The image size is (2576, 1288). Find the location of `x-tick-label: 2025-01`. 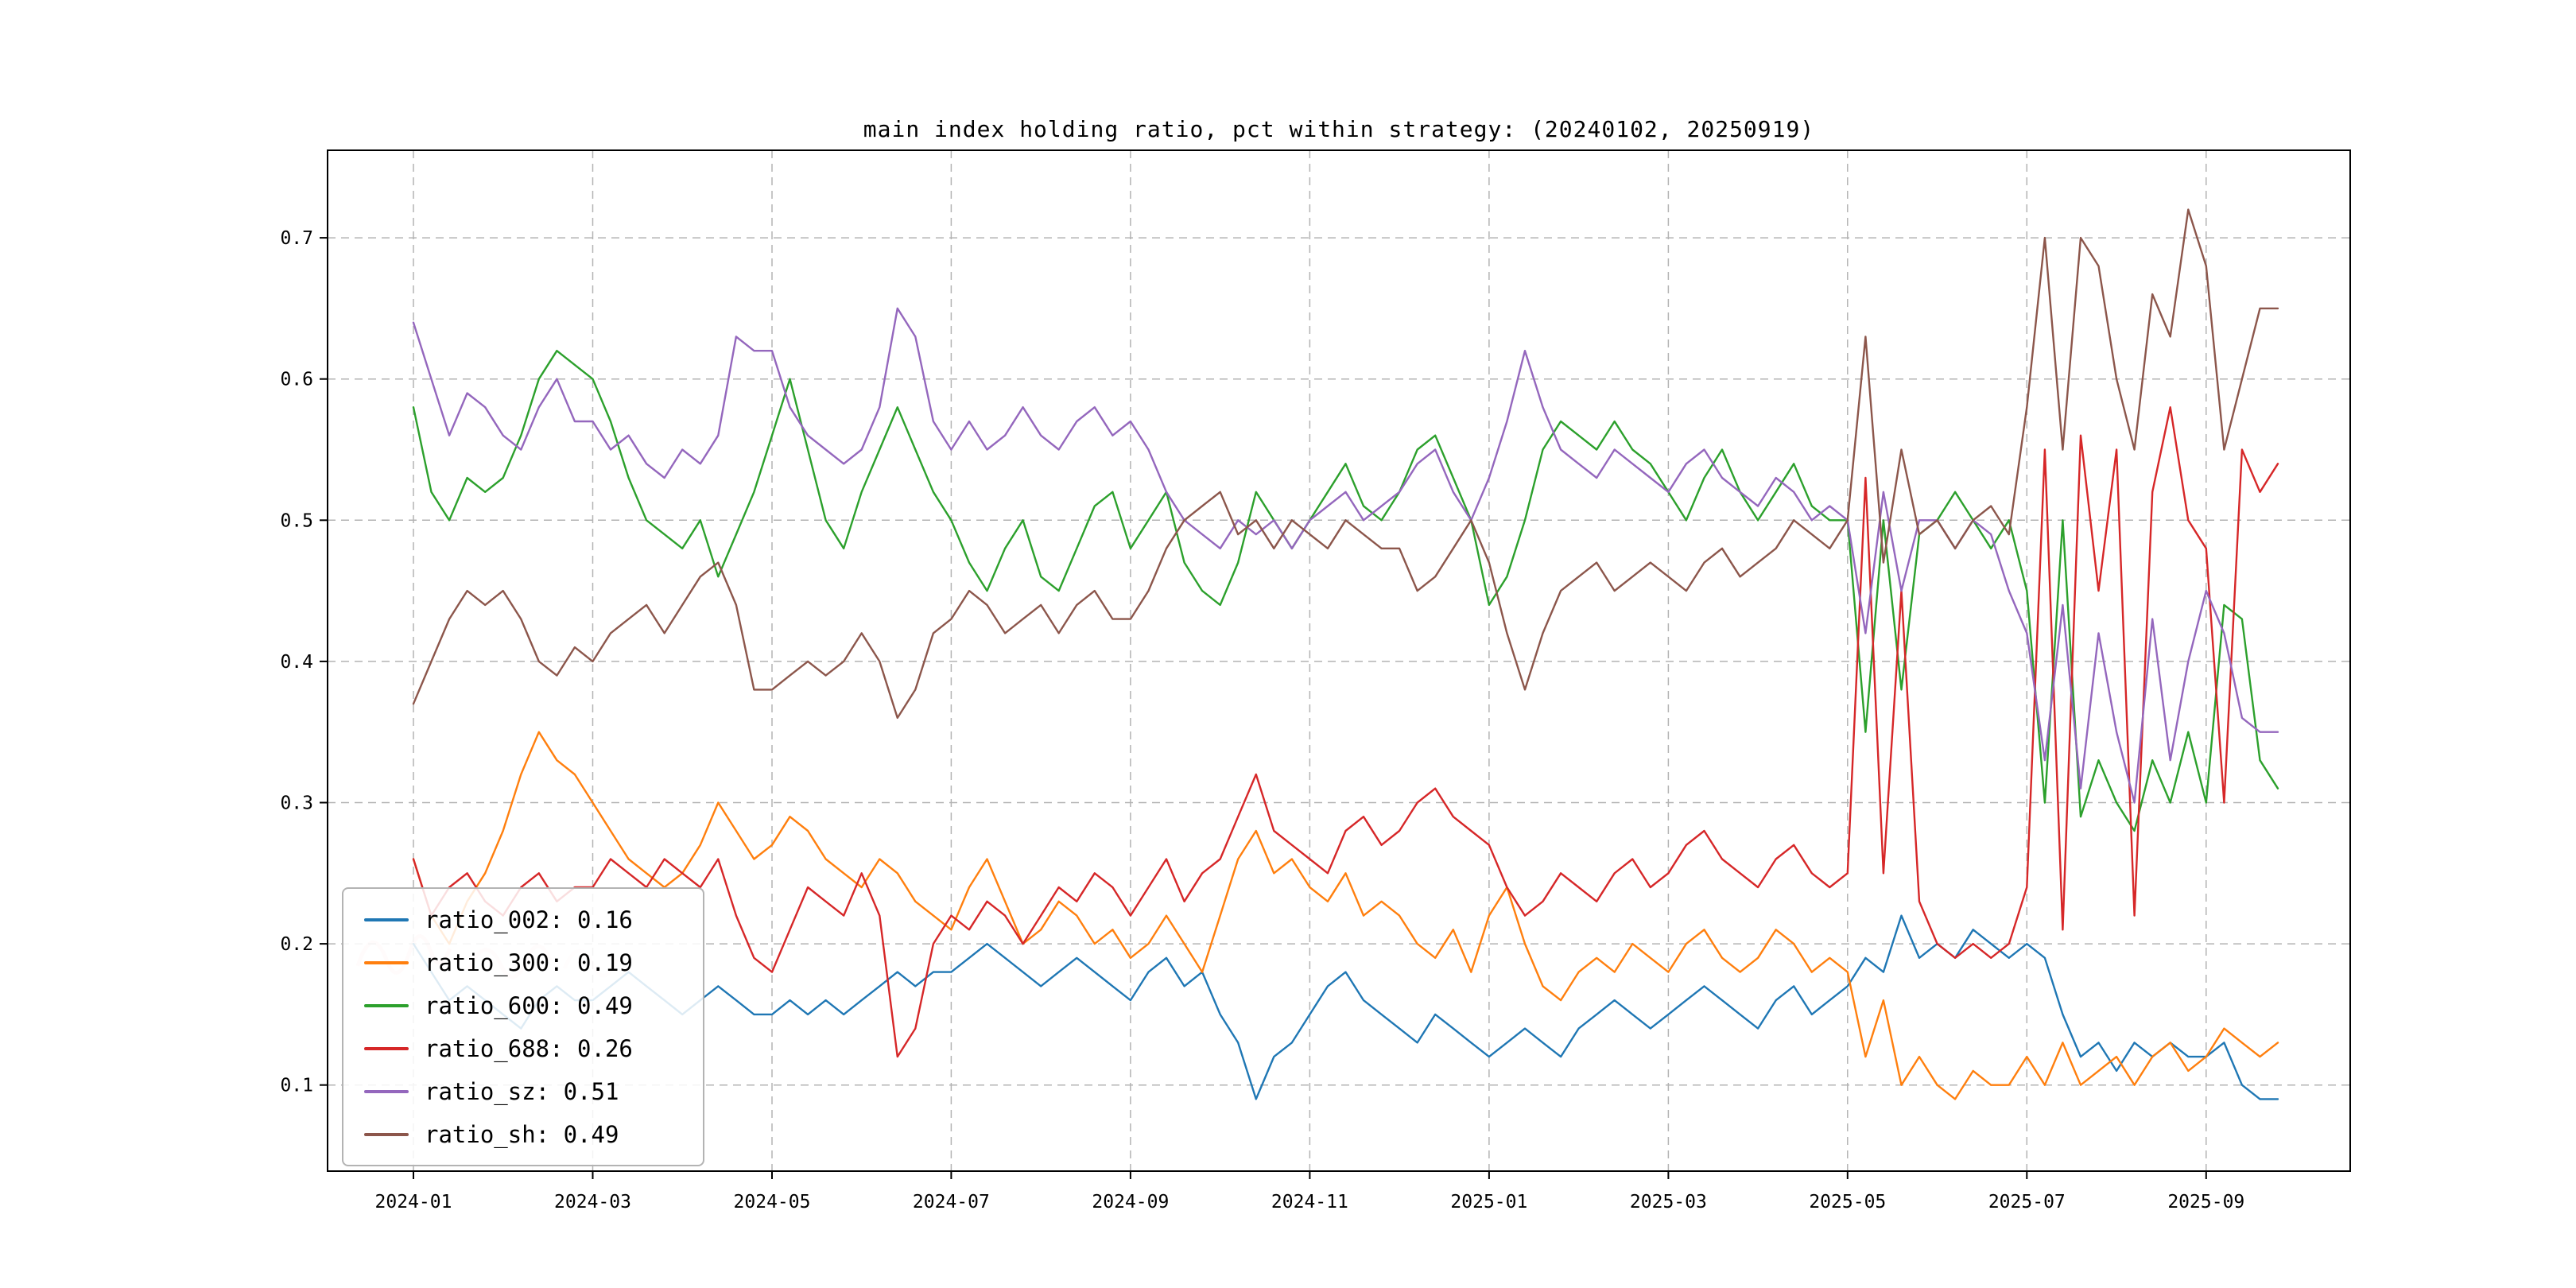

x-tick-label: 2025-01 is located at coordinates (1489, 1202).